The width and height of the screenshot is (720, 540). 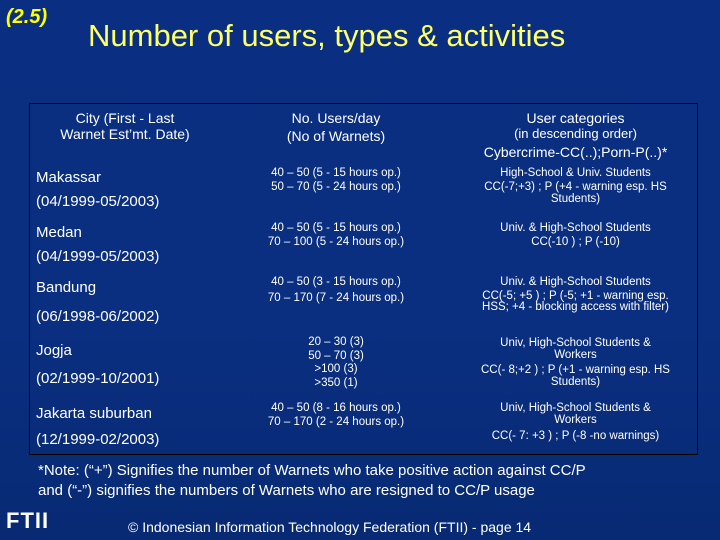 What do you see at coordinates (98, 316) in the screenshot?
I see `city-dates: (06/1998-06/2002)` at bounding box center [98, 316].